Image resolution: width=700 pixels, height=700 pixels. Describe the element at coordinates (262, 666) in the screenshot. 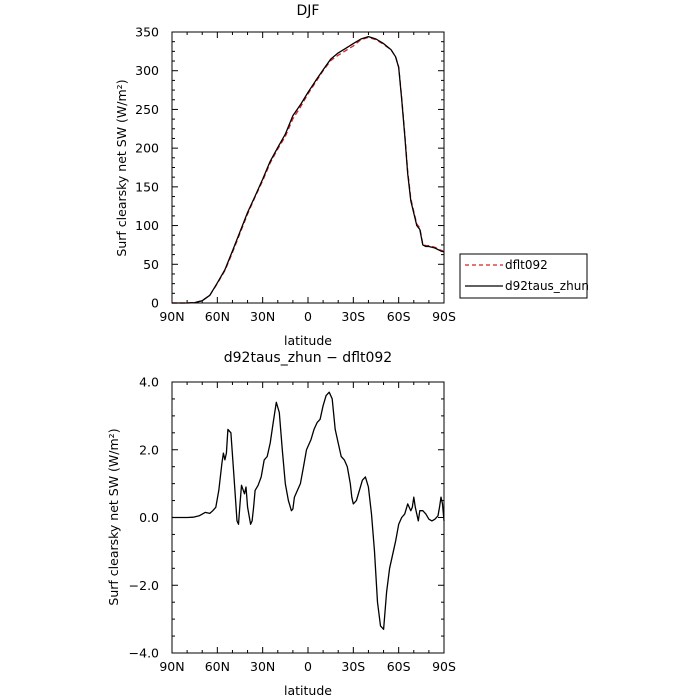

I see `panel-bottom-xtick-label: 30N` at that location.